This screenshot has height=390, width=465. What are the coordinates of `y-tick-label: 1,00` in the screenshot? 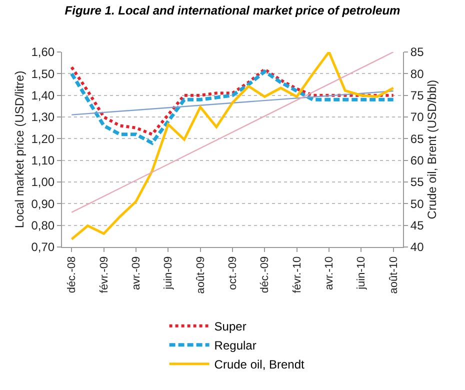 It's located at (43, 182).